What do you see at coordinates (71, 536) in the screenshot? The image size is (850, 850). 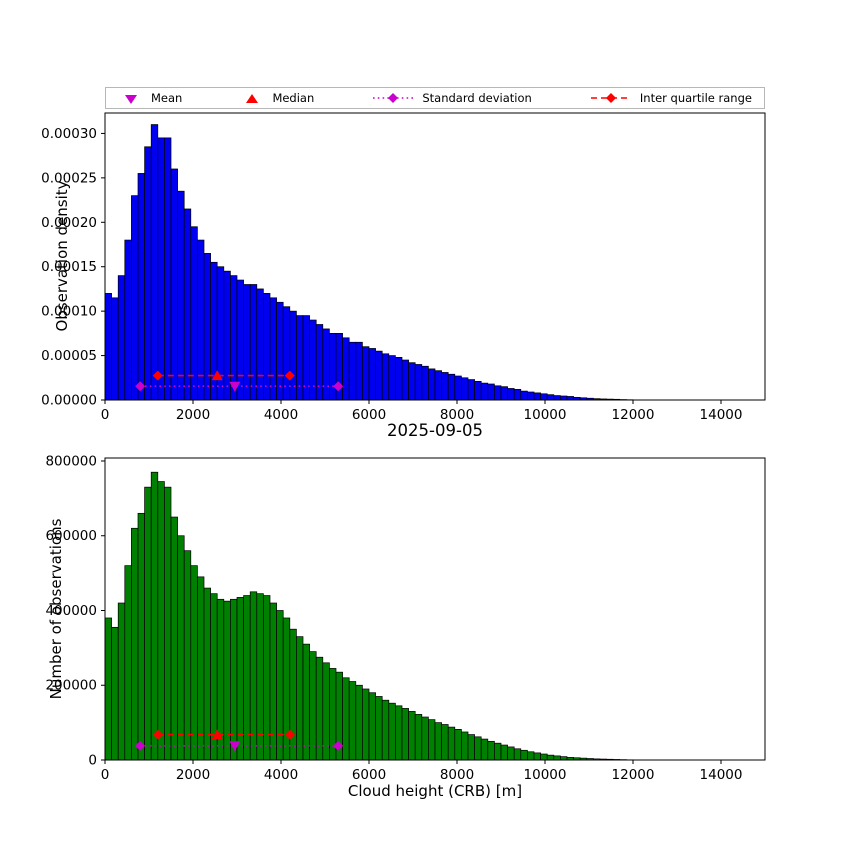 I see `y-tick-label: 600000` at bounding box center [71, 536].